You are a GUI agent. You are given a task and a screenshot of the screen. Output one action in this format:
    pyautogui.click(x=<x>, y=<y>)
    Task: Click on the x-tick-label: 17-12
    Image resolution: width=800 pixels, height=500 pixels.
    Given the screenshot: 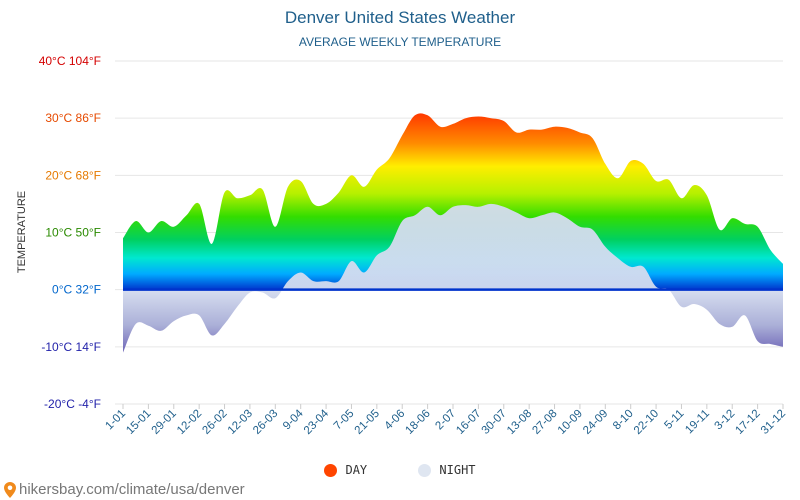 What is the action you would take?
    pyautogui.click(x=747, y=422)
    